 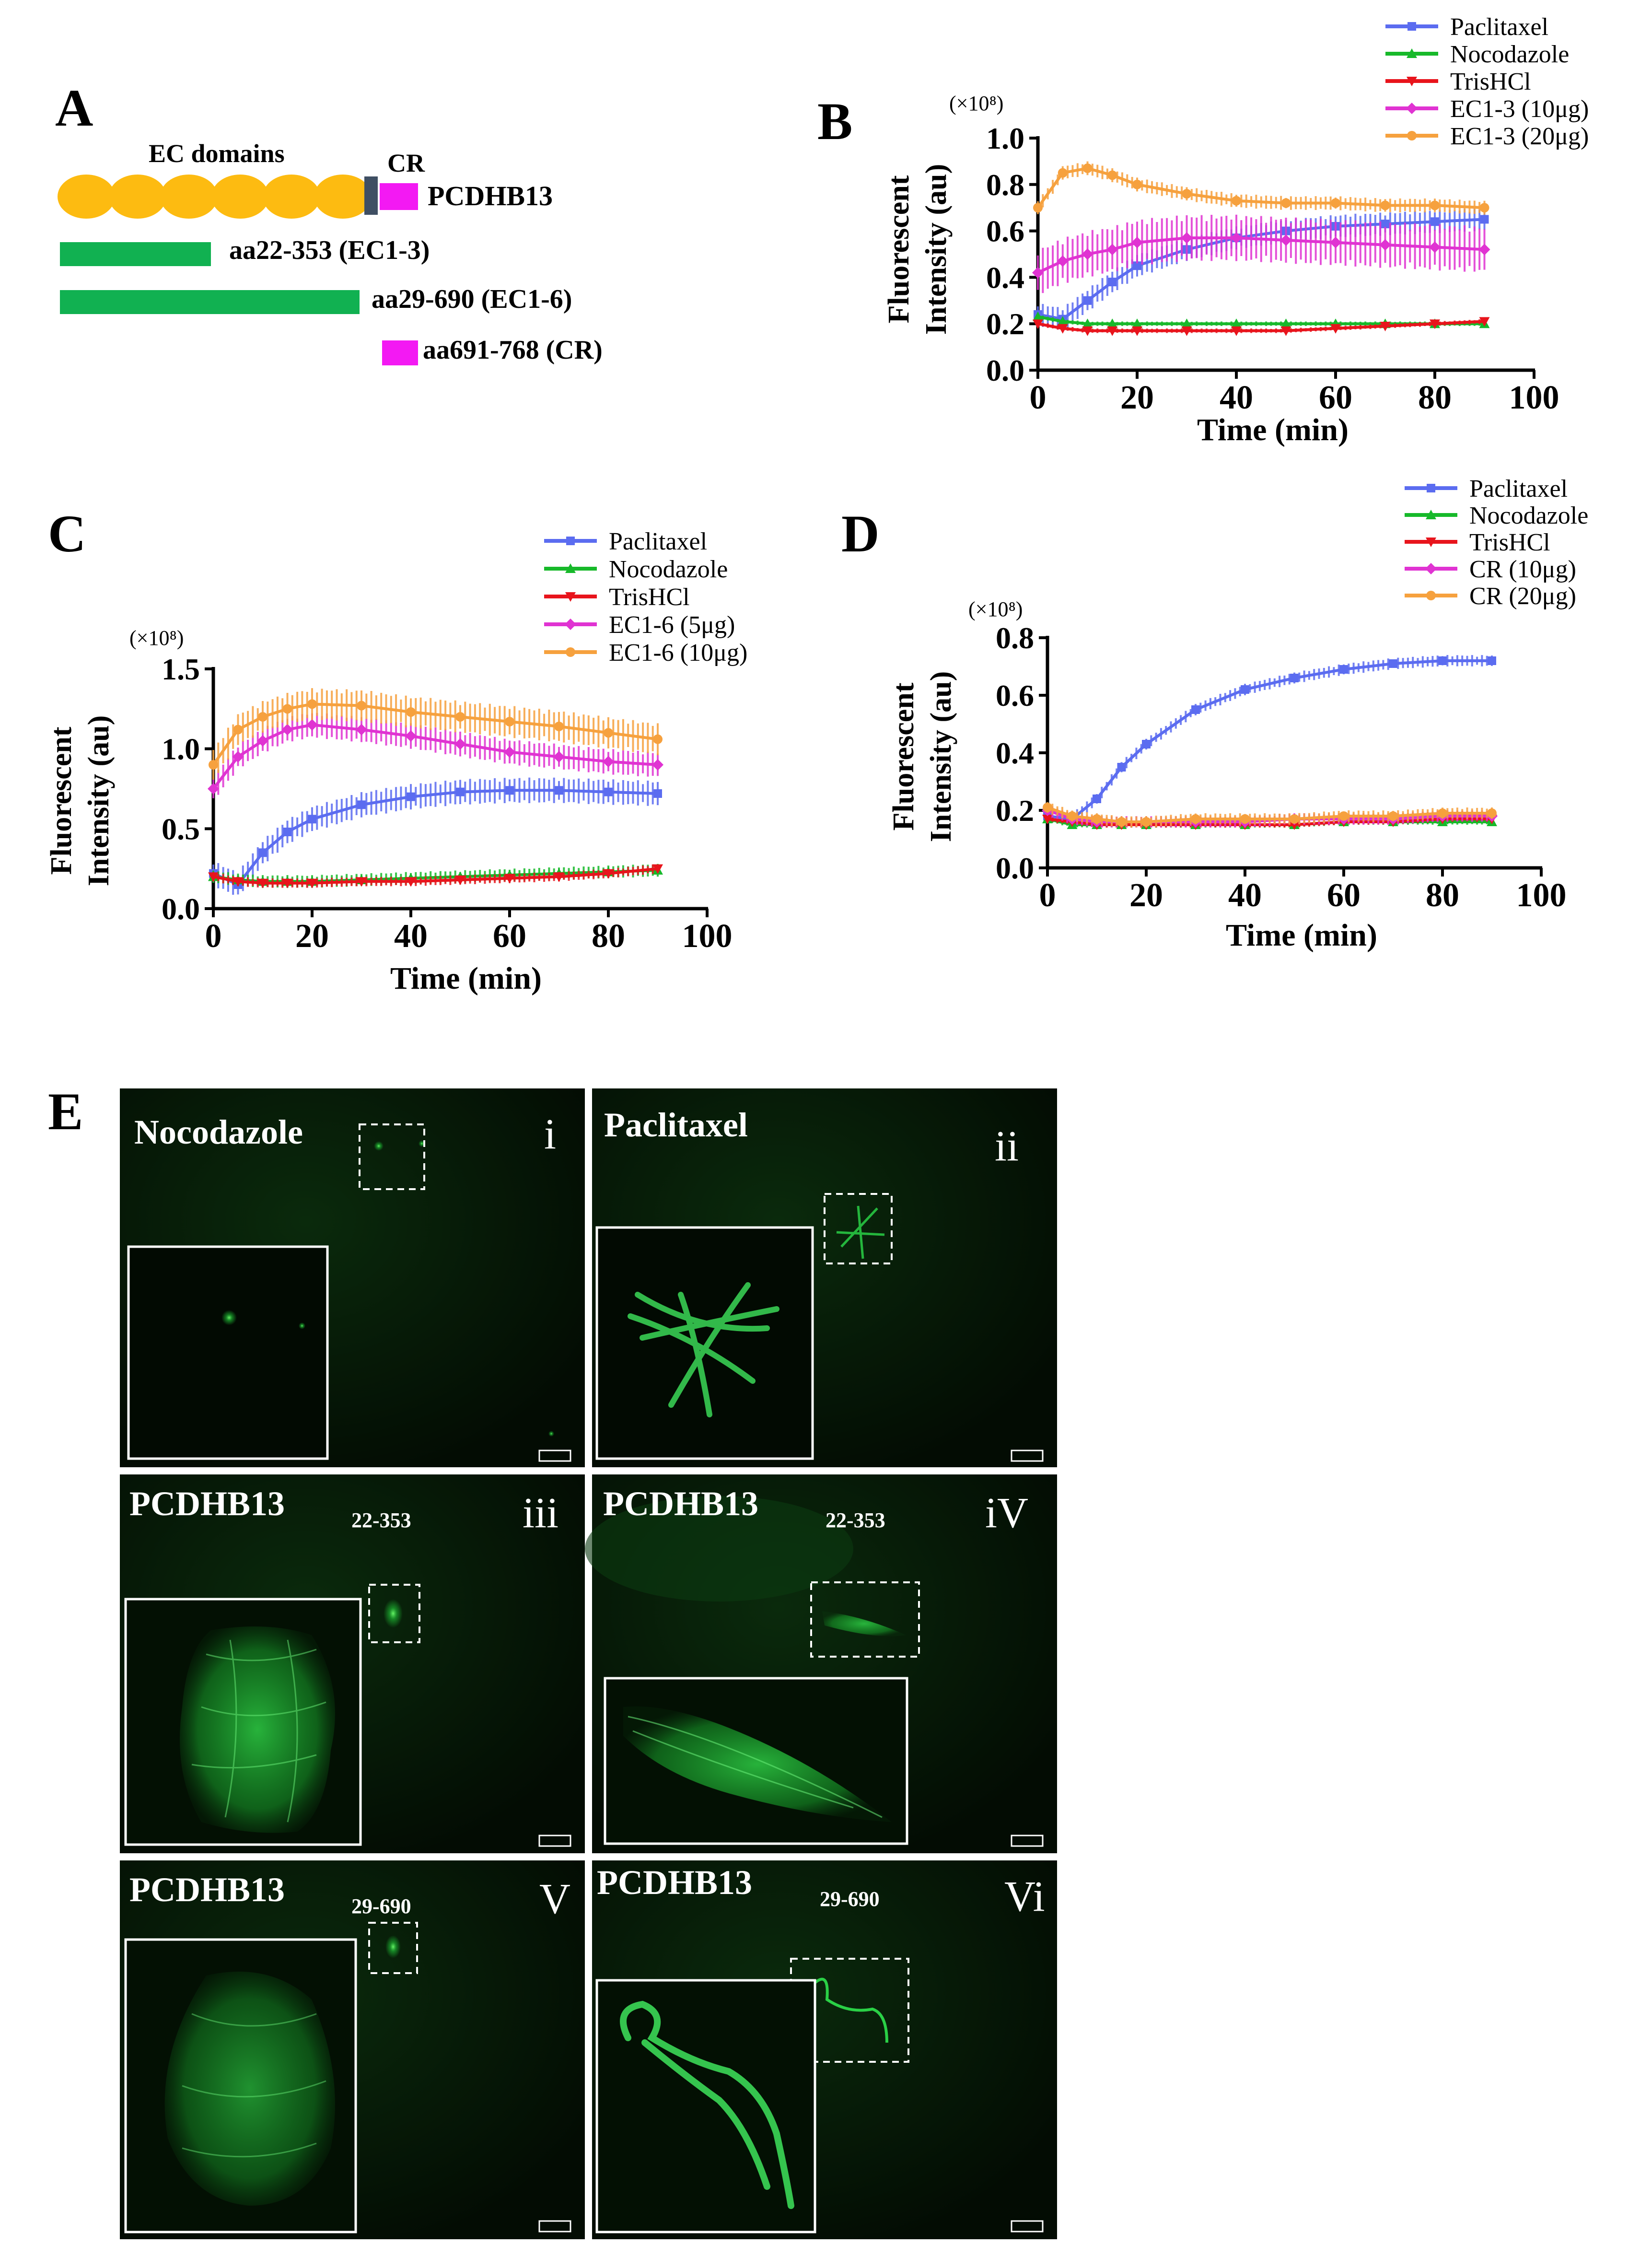 What do you see at coordinates (156, 638) in the screenshot?
I see `y-multiplier-c: (×10⁸)` at bounding box center [156, 638].